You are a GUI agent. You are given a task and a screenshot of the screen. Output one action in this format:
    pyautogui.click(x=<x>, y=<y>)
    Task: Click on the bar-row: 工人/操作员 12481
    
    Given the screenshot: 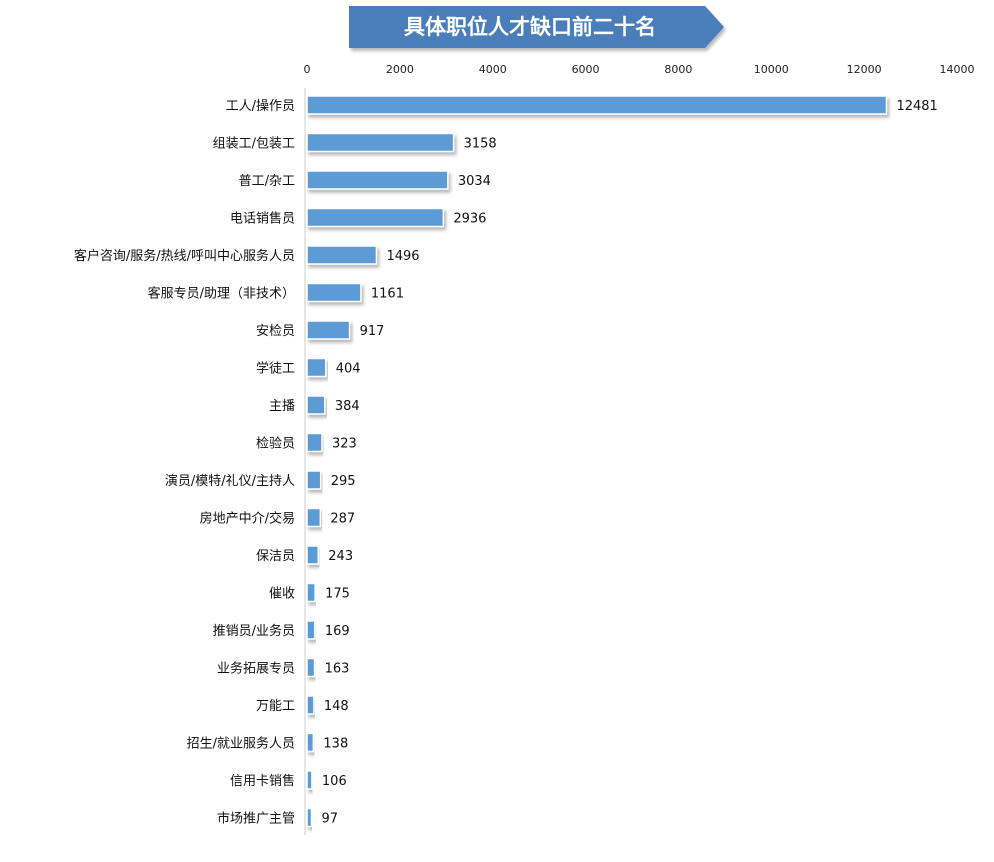 What is the action you would take?
    pyautogui.click(x=582, y=105)
    